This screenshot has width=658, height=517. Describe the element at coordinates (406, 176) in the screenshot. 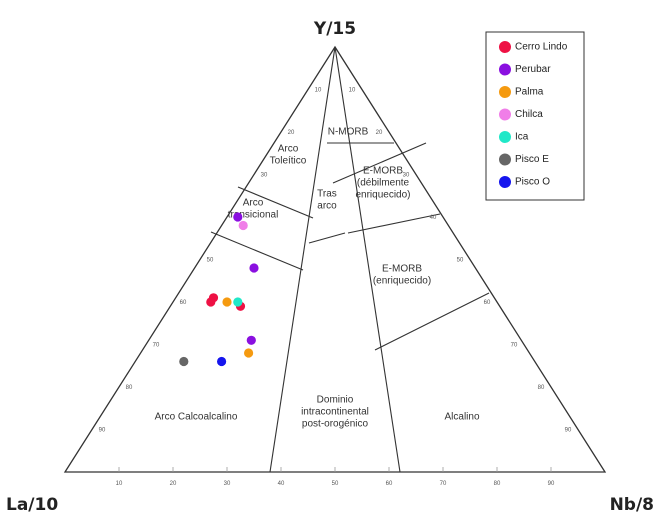

I see `tick-label-right: 30` at that location.